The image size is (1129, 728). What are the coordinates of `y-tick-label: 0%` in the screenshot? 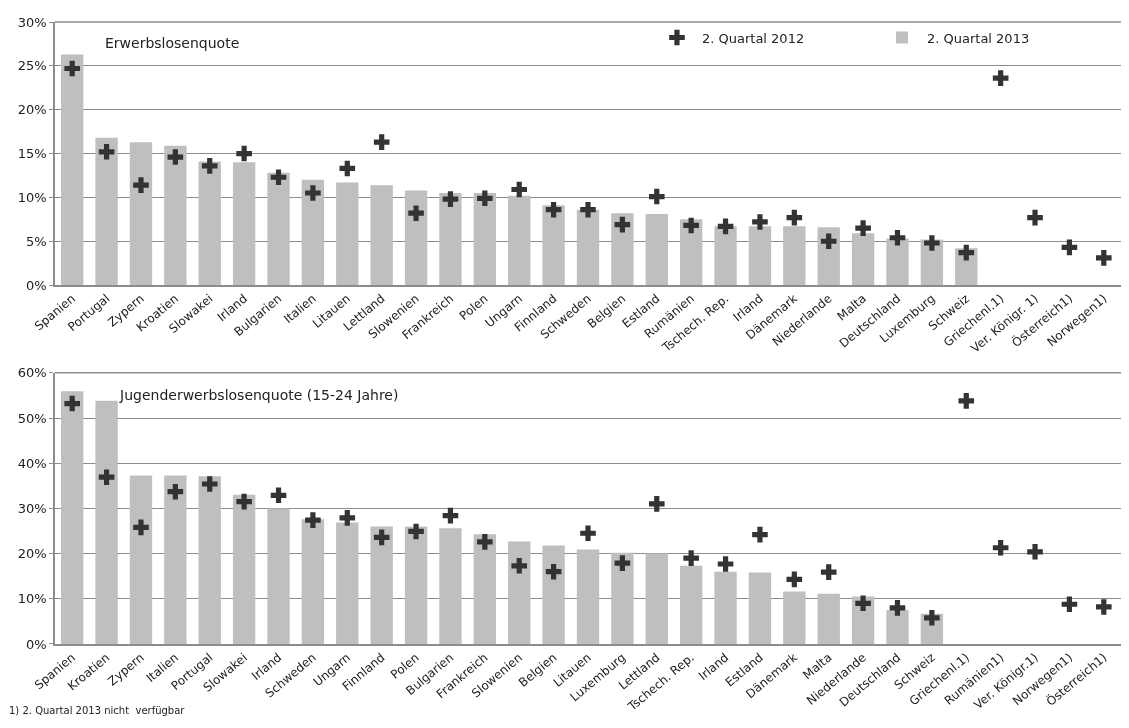 It's located at (36, 285).